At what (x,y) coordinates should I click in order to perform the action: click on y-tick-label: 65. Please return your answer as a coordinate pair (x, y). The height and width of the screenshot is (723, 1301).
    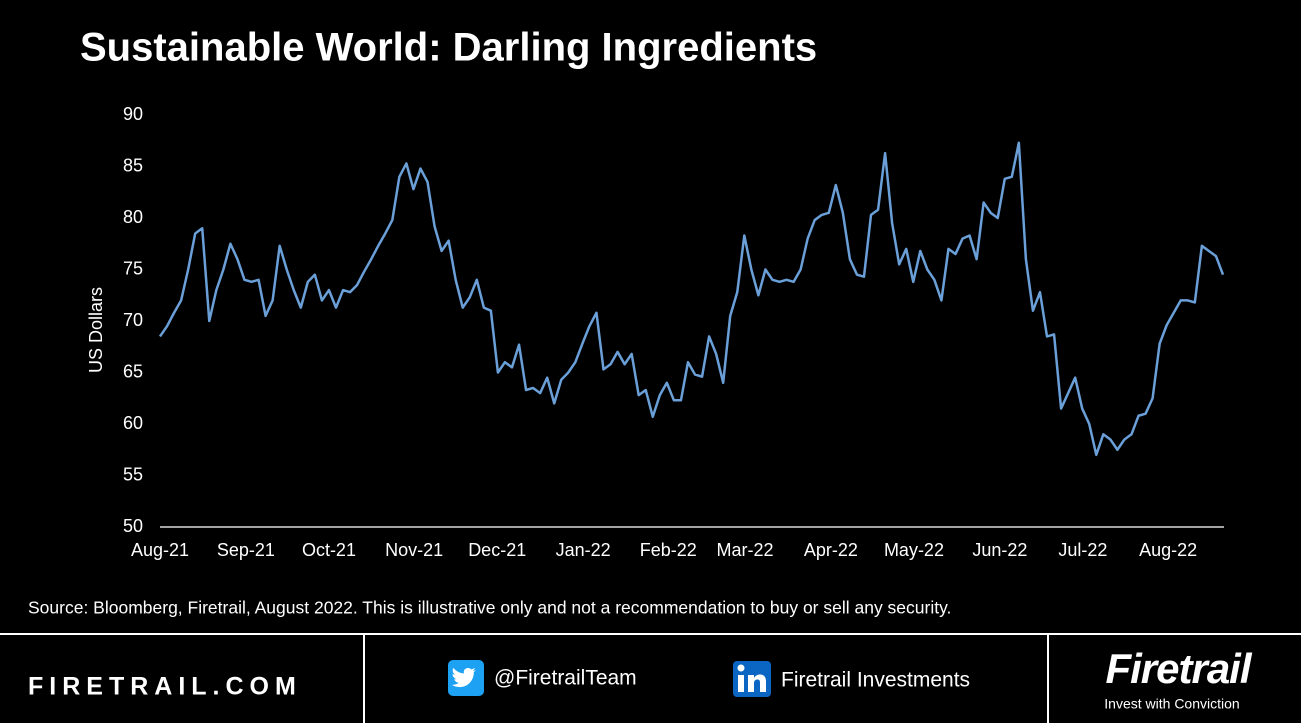
    Looking at the image, I should click on (133, 371).